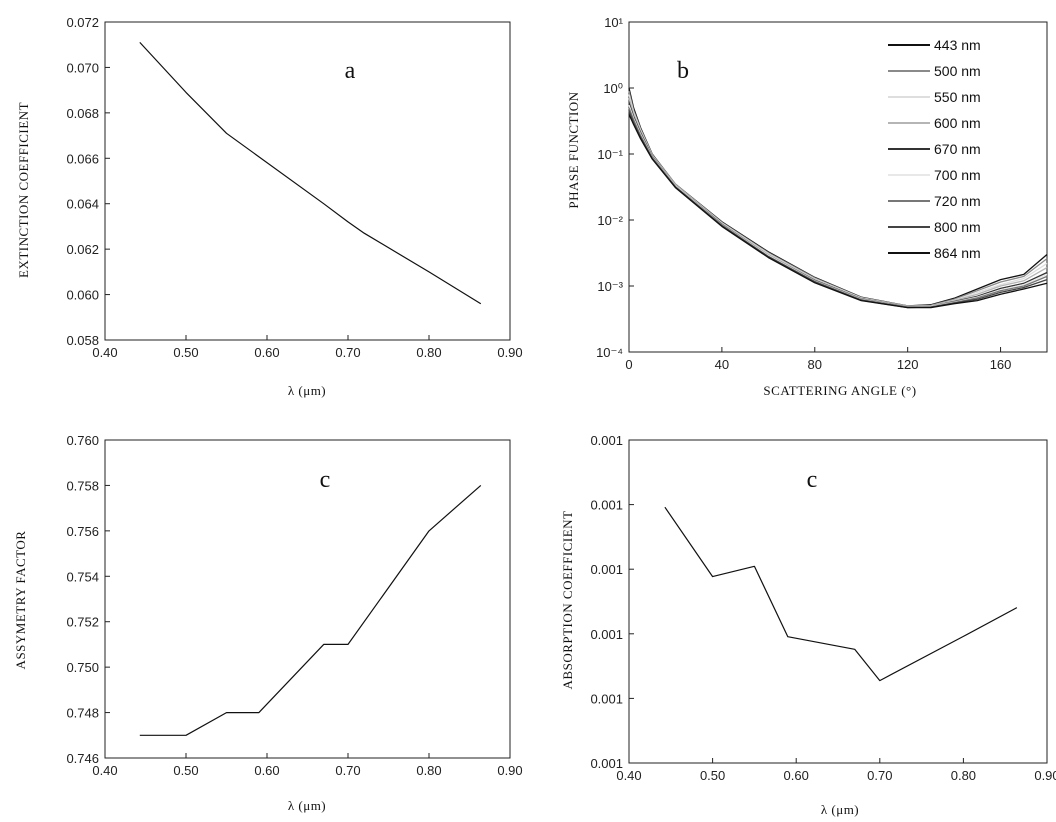  I want to click on y-tick-label: 0.064, so click(82, 204).